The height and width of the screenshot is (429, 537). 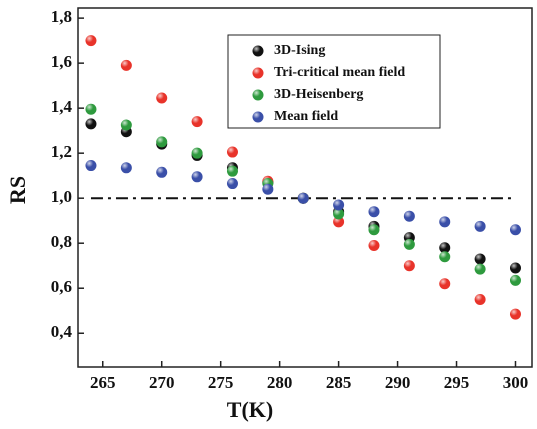 What do you see at coordinates (516, 382) in the screenshot?
I see `x-tick-label: 300` at bounding box center [516, 382].